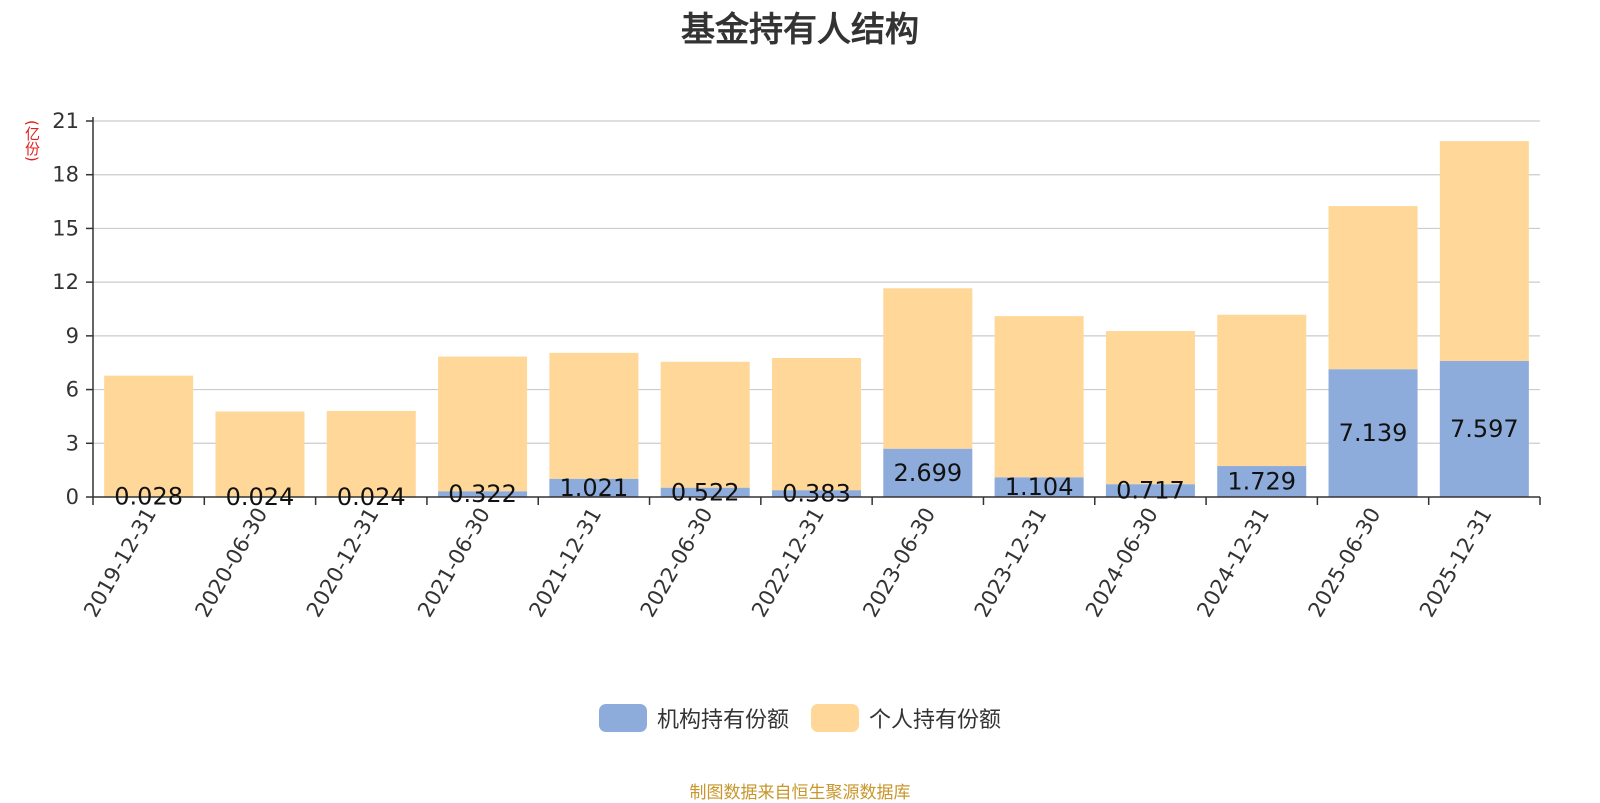 The width and height of the screenshot is (1600, 803). Describe the element at coordinates (1484, 429) in the screenshot. I see `data-label-institutional-12: 7.597` at that location.